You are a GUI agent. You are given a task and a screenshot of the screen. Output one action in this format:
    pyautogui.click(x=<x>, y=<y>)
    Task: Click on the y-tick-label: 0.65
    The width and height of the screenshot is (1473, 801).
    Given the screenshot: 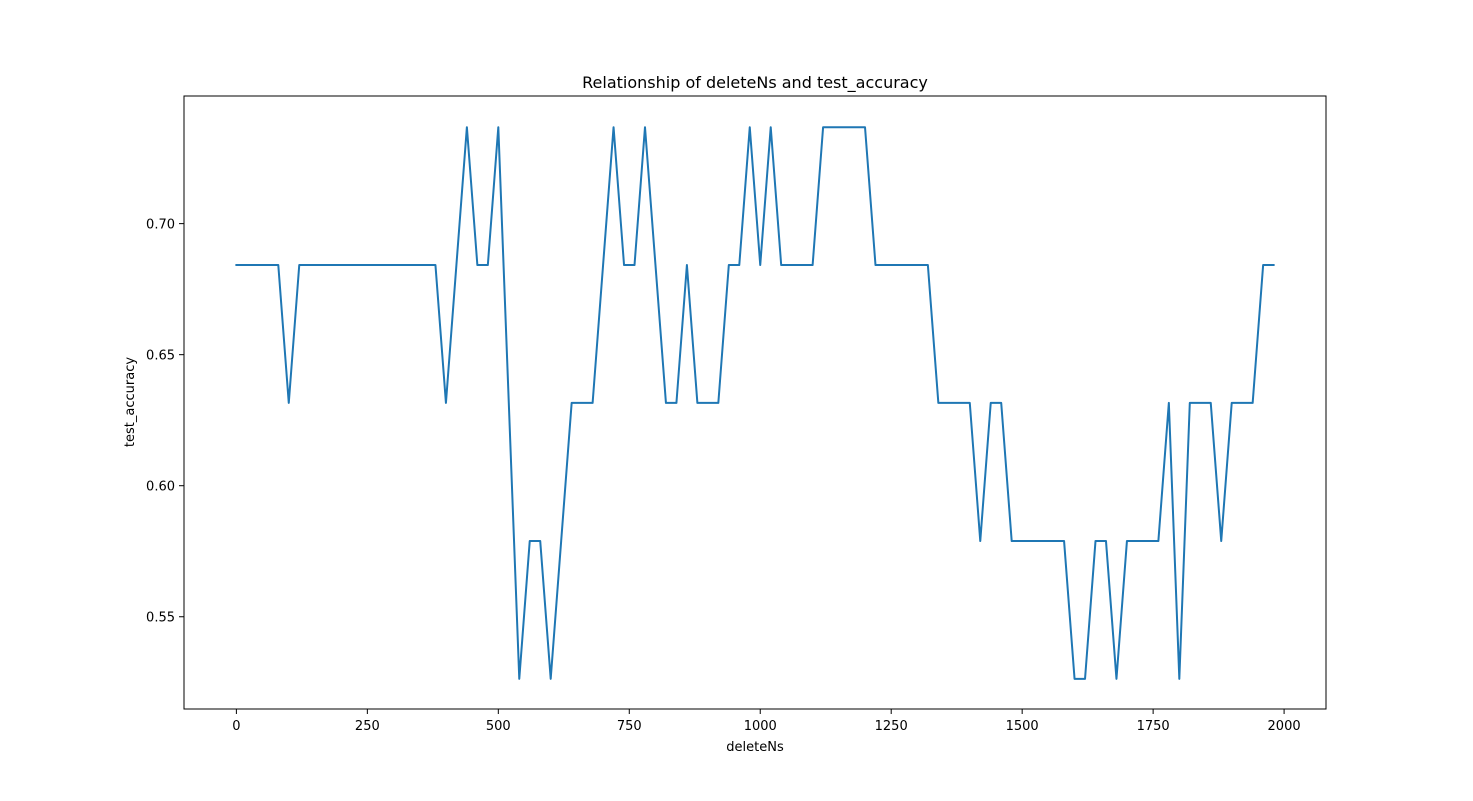 What is the action you would take?
    pyautogui.click(x=160, y=356)
    